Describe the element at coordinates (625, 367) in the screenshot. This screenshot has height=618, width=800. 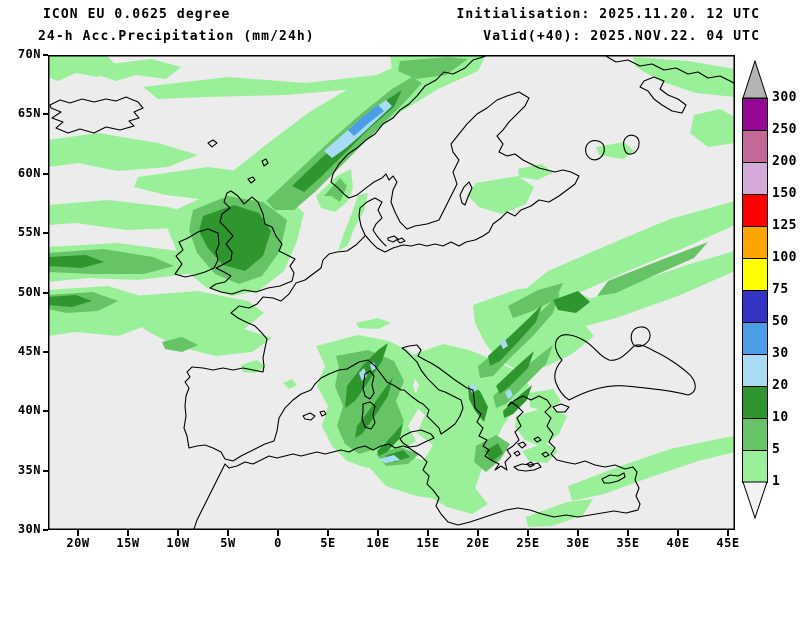
I see `coast-black-sea` at that location.